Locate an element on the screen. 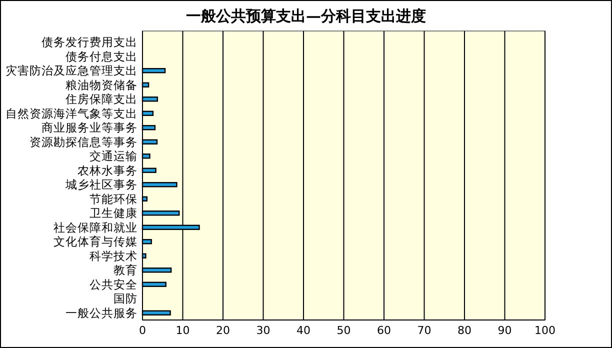  x-tick-label: 0 is located at coordinates (142, 330).